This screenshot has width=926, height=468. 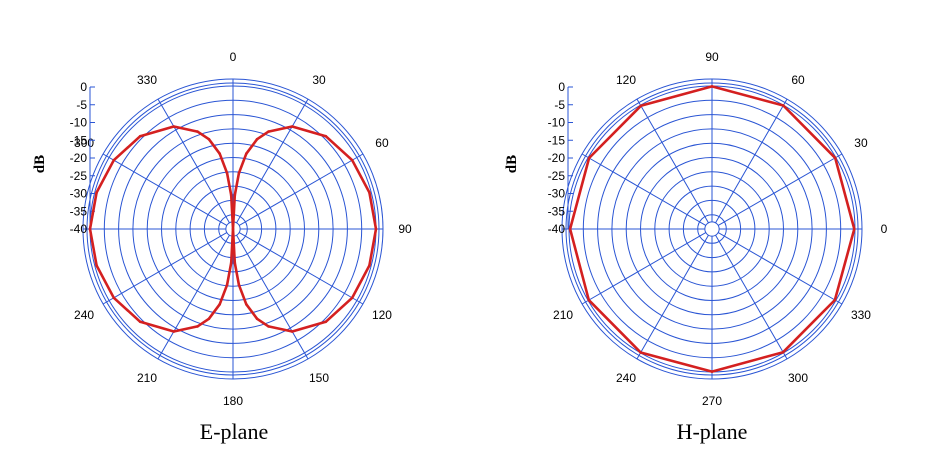 I want to click on db-tick-label: -40, so click(x=79, y=229).